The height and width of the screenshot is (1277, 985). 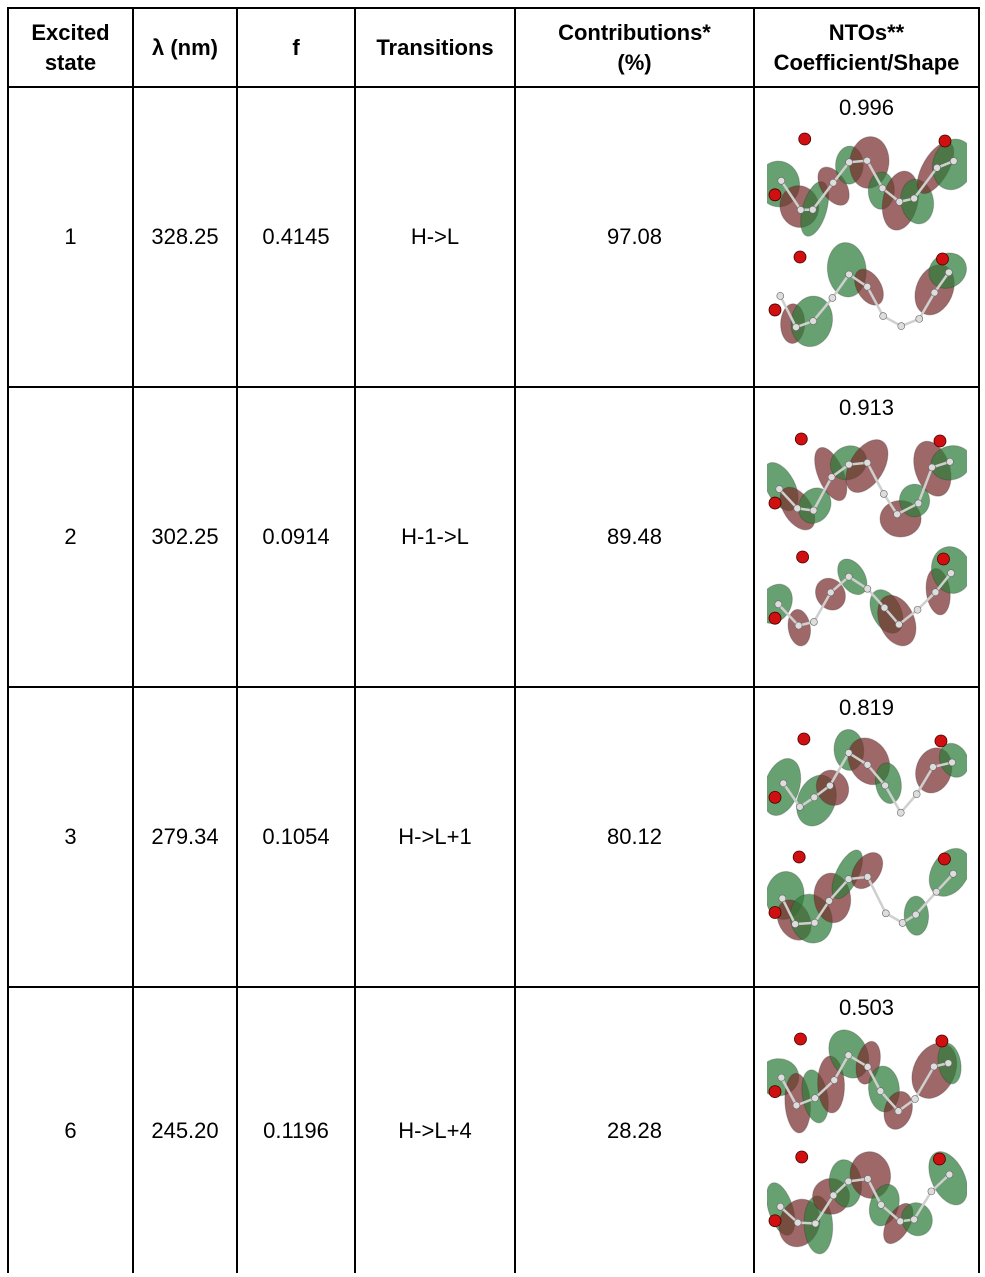 What do you see at coordinates (296, 1129) in the screenshot?
I see `cell-f: 0.1196` at bounding box center [296, 1129].